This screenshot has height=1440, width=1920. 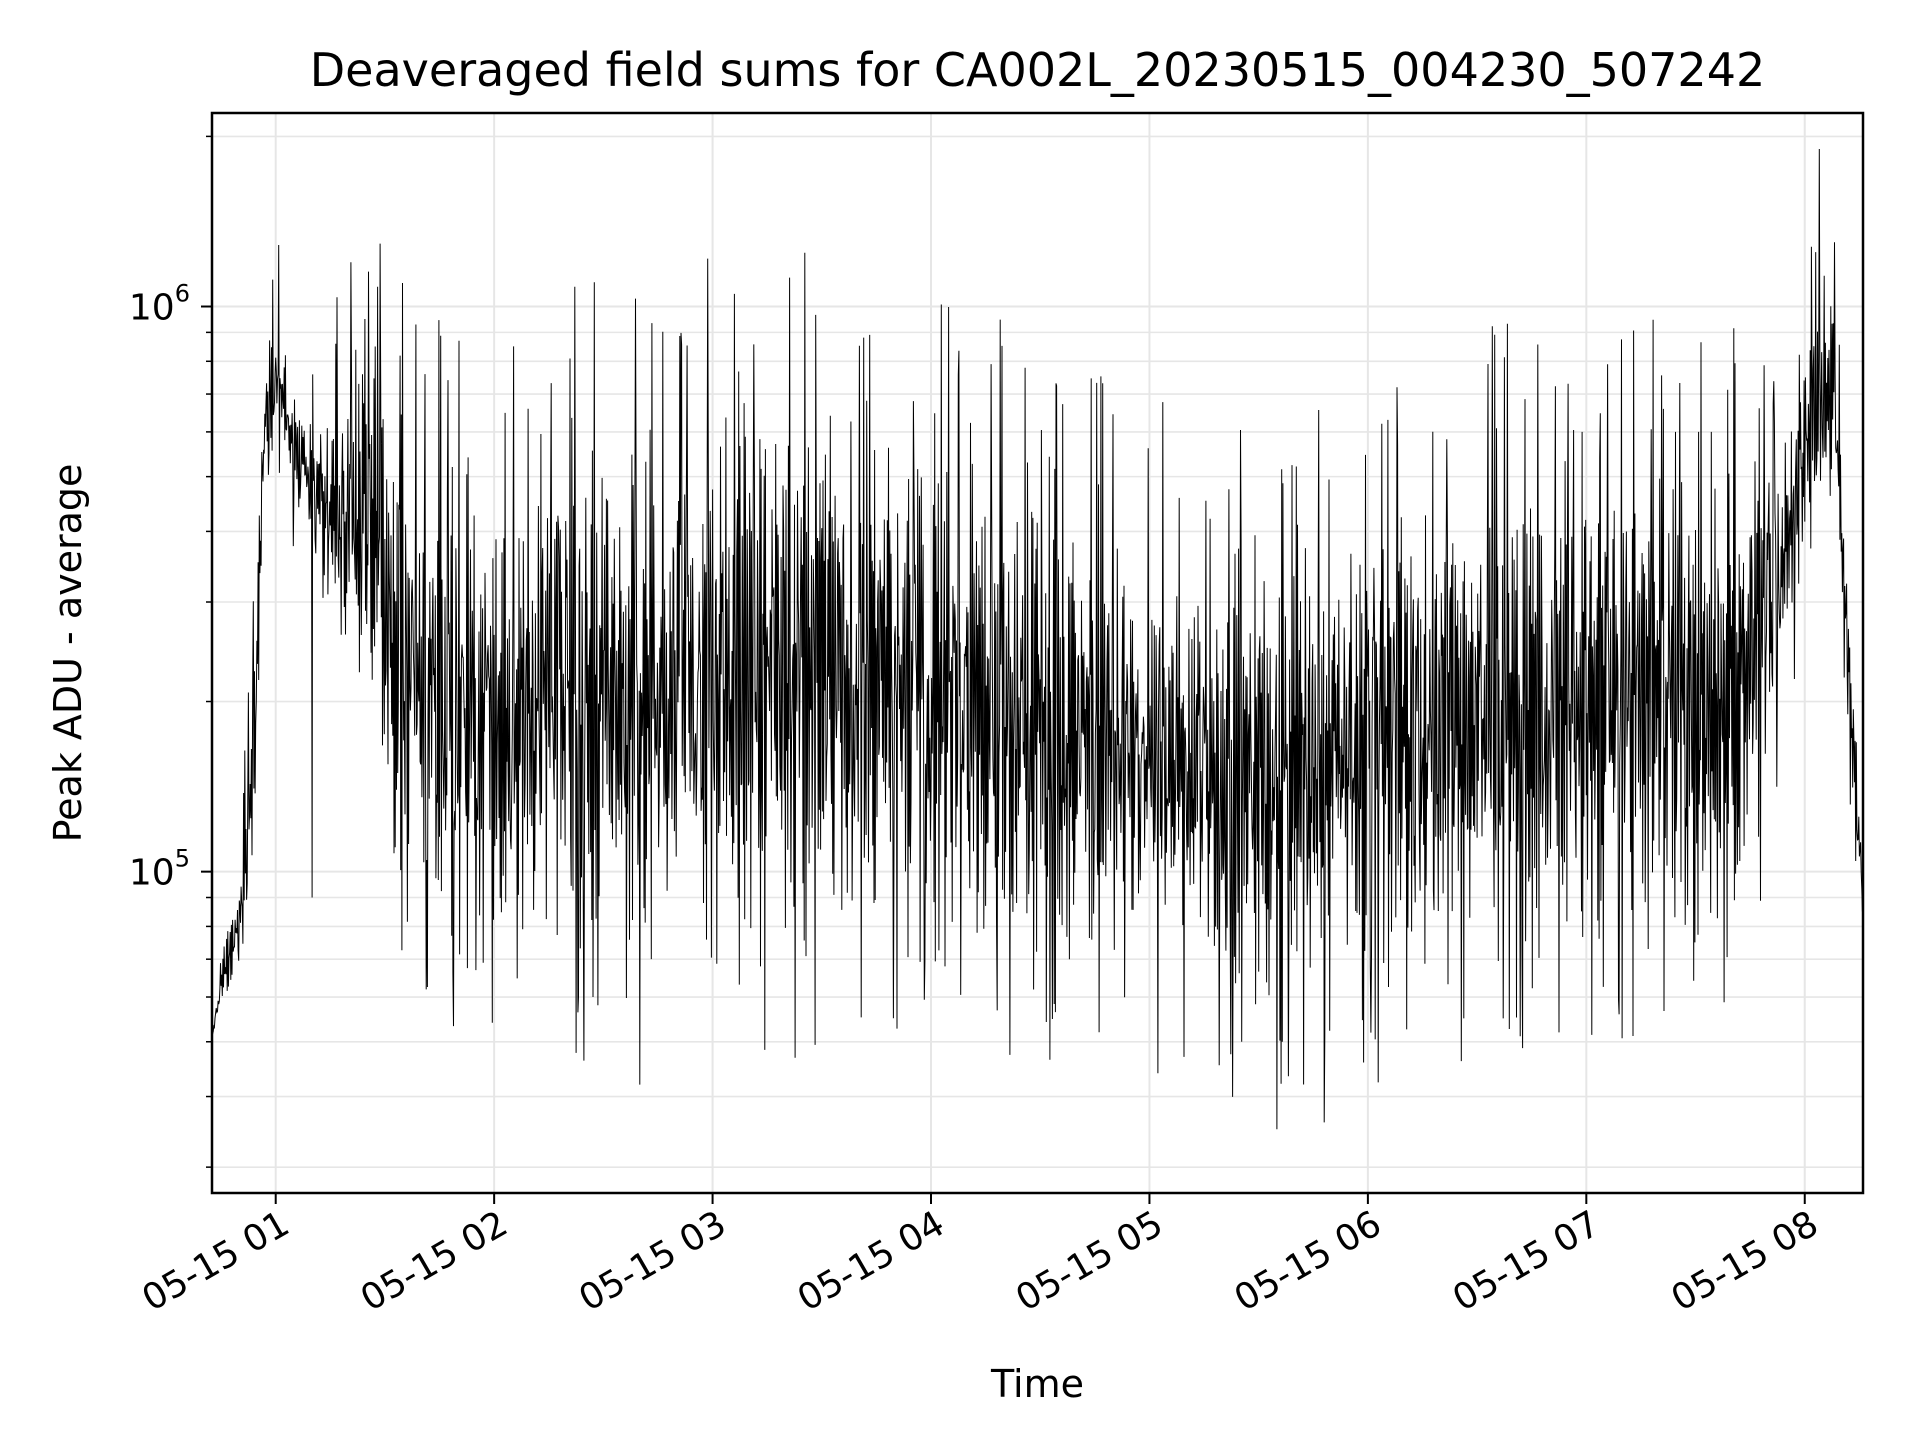 What do you see at coordinates (1037, 1384) in the screenshot?
I see `x-axis-label: Time` at bounding box center [1037, 1384].